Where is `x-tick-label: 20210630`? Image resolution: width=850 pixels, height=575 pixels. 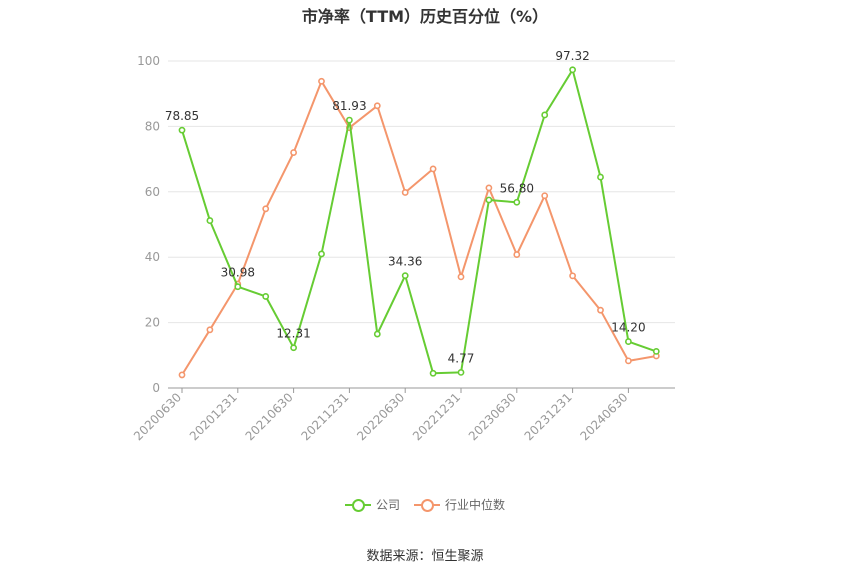
x-tick-label: 20210630 is located at coordinates (269, 416).